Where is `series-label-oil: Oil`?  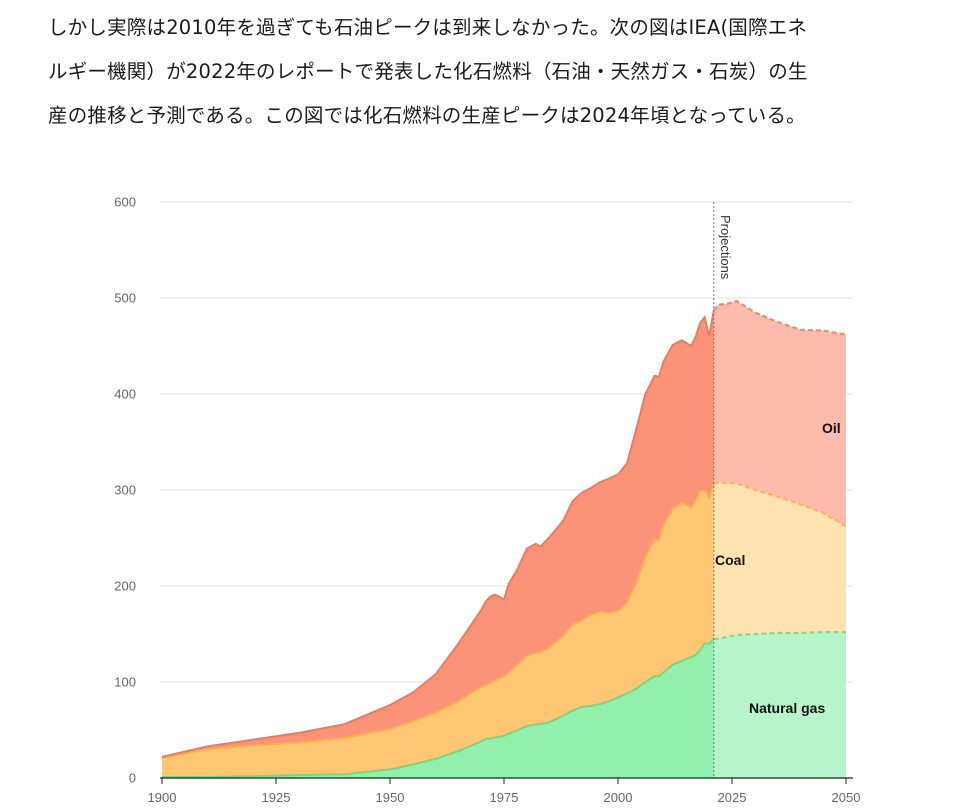 series-label-oil: Oil is located at coordinates (831, 428).